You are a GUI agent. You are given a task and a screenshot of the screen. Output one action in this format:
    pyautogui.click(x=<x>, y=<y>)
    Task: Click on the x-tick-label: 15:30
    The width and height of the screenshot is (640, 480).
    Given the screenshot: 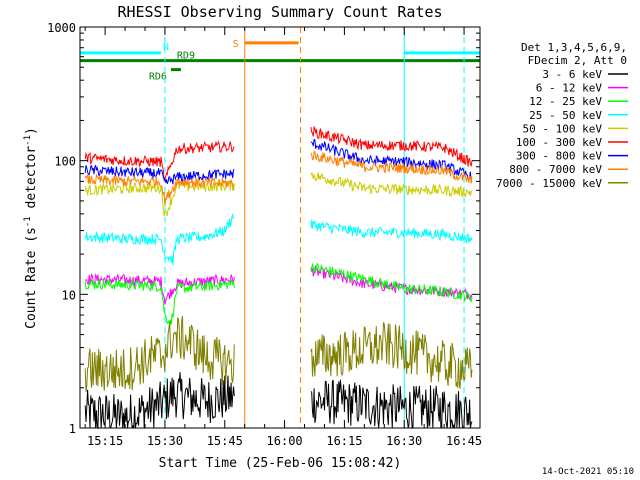 What is the action you would take?
    pyautogui.click(x=165, y=441)
    